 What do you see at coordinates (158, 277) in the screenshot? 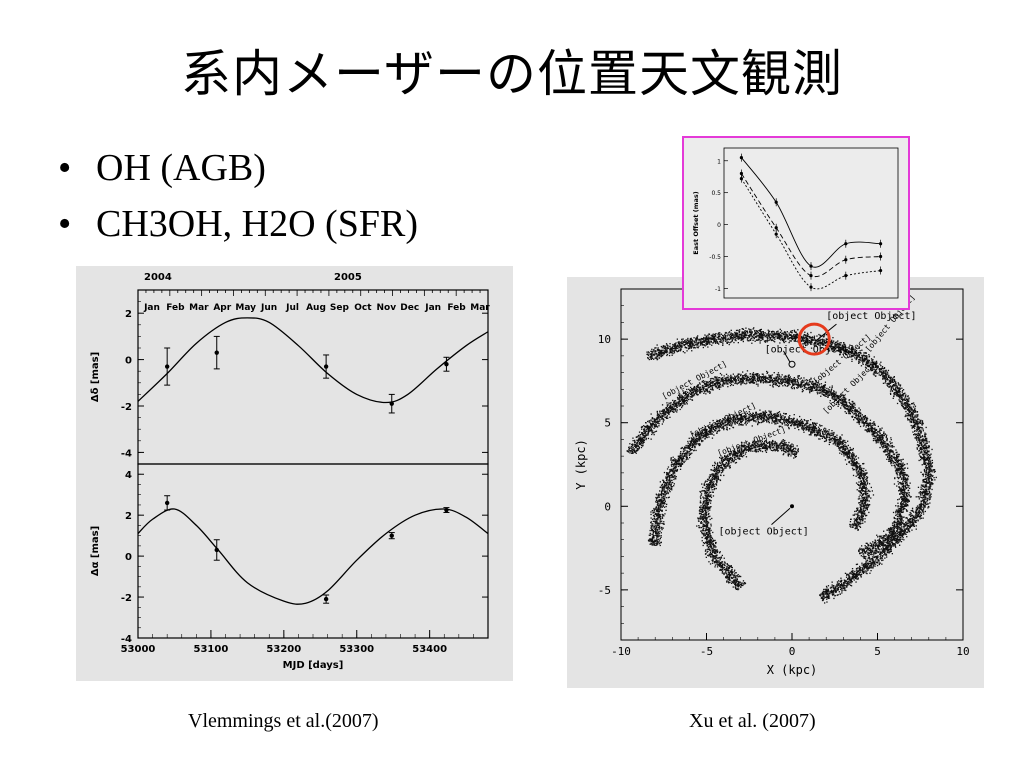
I see `year-label: 2004` at bounding box center [158, 277].